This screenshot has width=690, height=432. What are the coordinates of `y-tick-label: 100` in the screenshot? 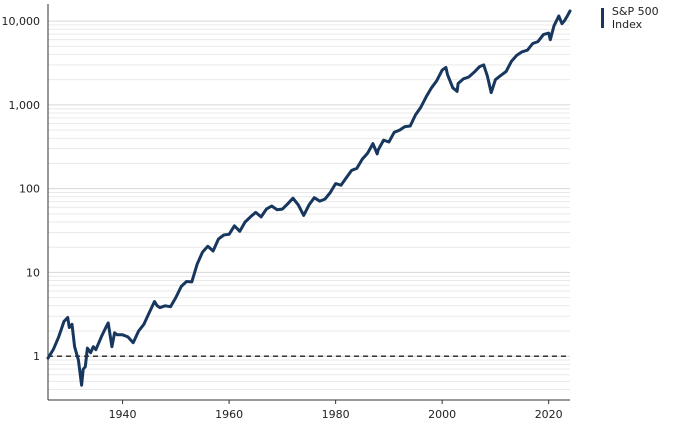 It's located at (29, 189).